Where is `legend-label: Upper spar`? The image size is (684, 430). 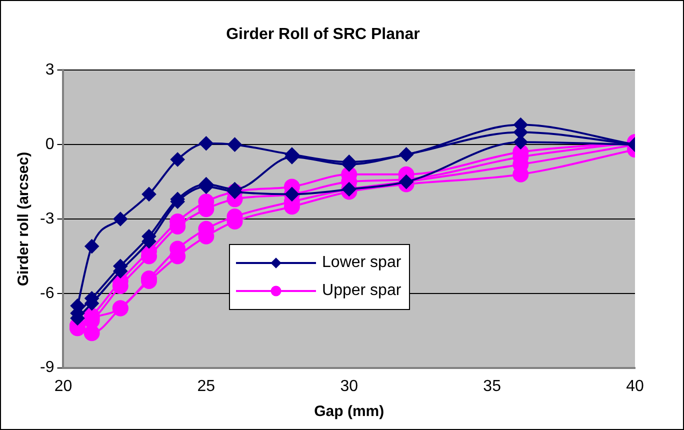 legend-label: Upper spar is located at coordinates (362, 291).